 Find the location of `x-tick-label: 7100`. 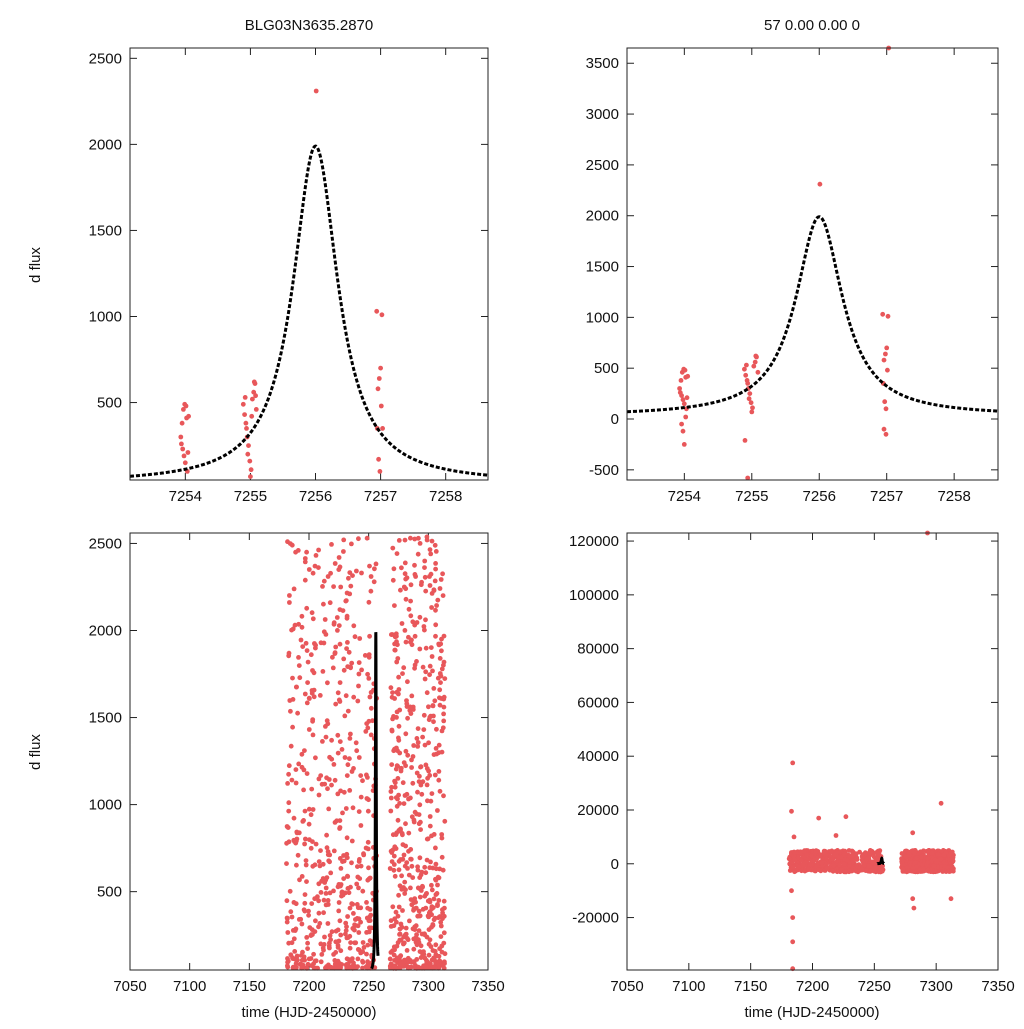

x-tick-label: 7100 is located at coordinates (189, 986).